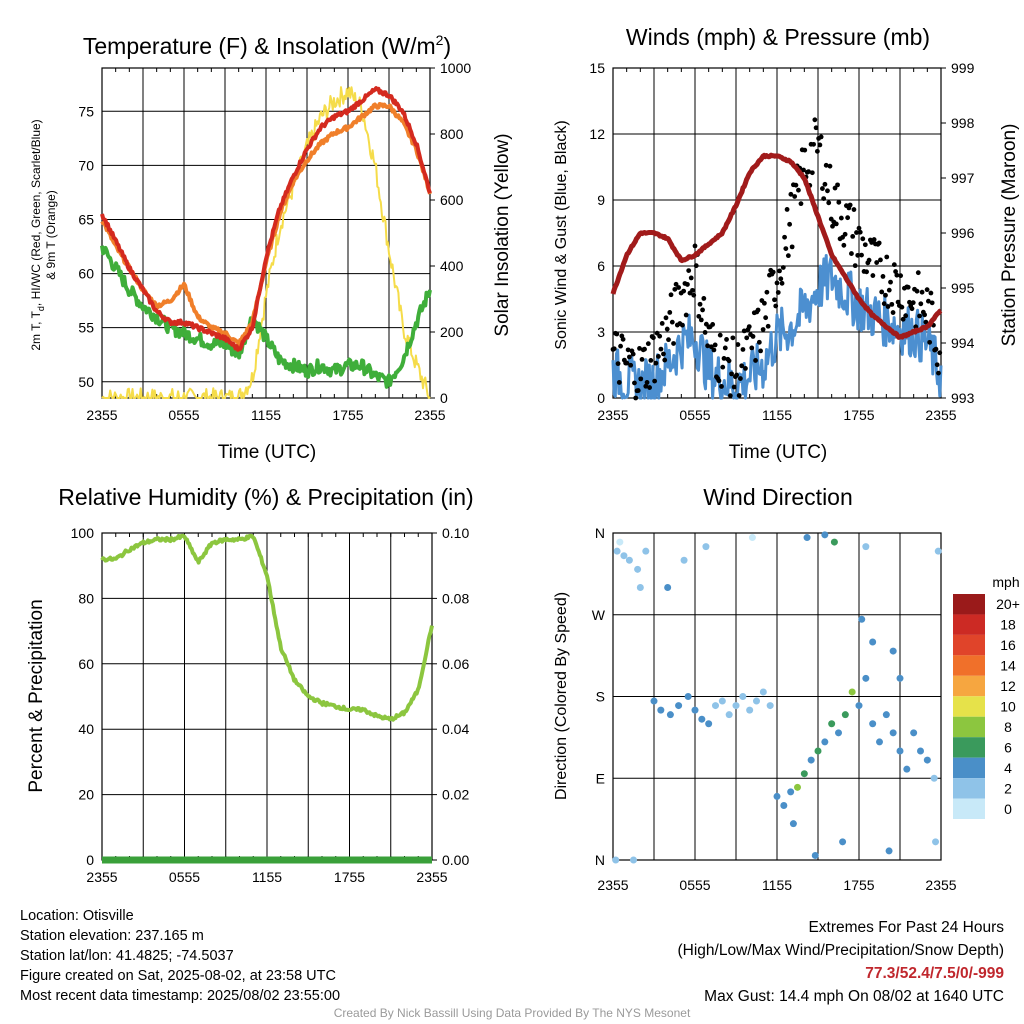 The height and width of the screenshot is (1024, 1024). Describe the element at coordinates (1009, 235) in the screenshot. I see `winds-ylabel-right: Station Pressure (Maroon)` at that location.